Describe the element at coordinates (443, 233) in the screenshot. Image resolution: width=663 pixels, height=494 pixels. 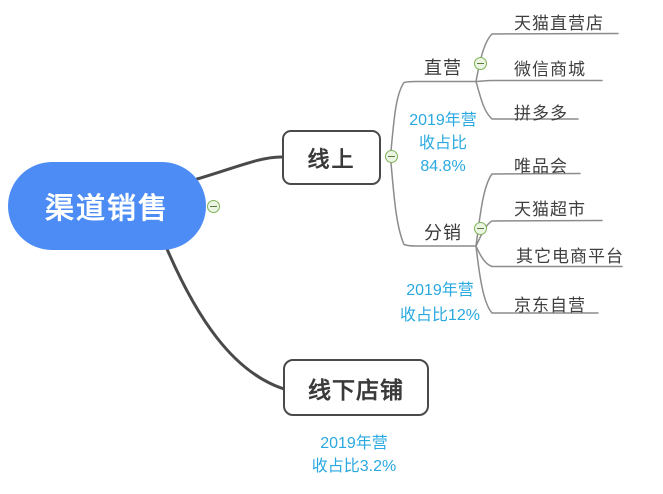
I see `subtopic-distribution: 分销` at that location.